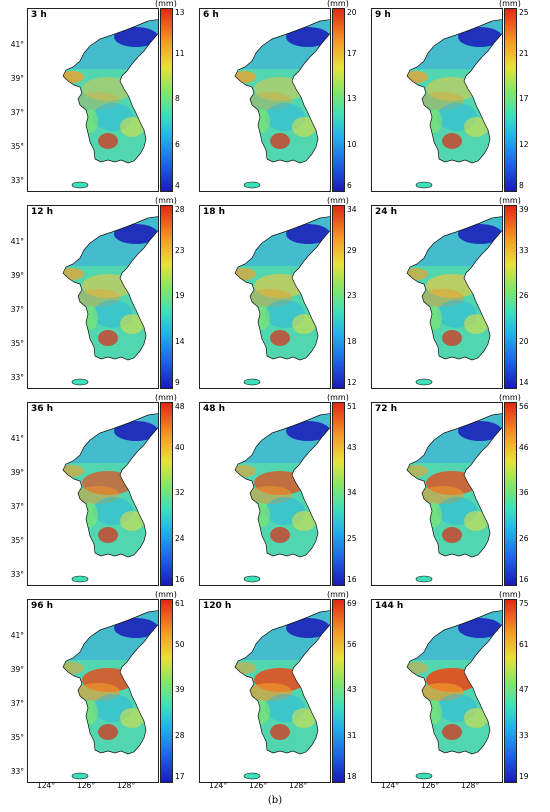 The height and width of the screenshot is (812, 550). What do you see at coordinates (524, 492) in the screenshot?
I see `colorbar-tick-label: 36` at bounding box center [524, 492].